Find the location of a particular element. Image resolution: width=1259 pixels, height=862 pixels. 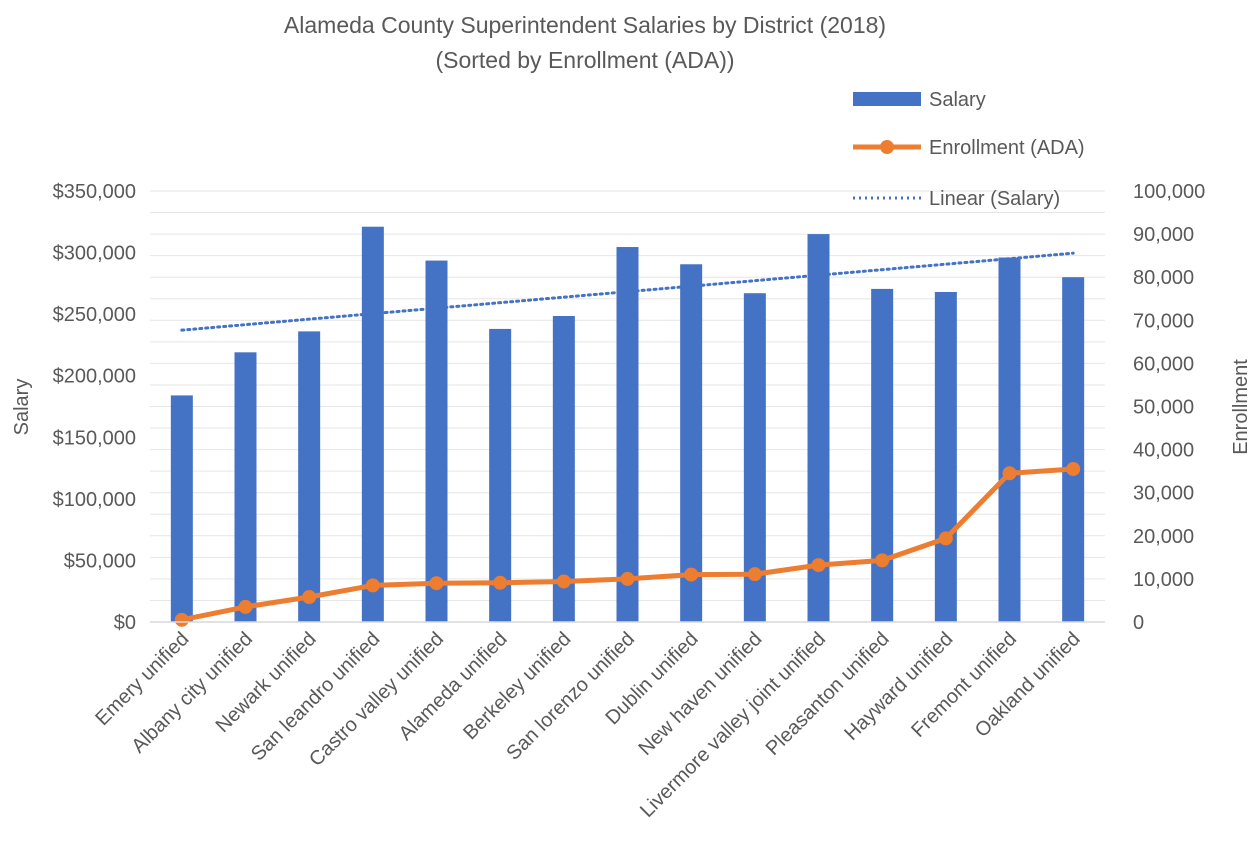

y-left-tick-label: $100,000 is located at coordinates (94, 500).